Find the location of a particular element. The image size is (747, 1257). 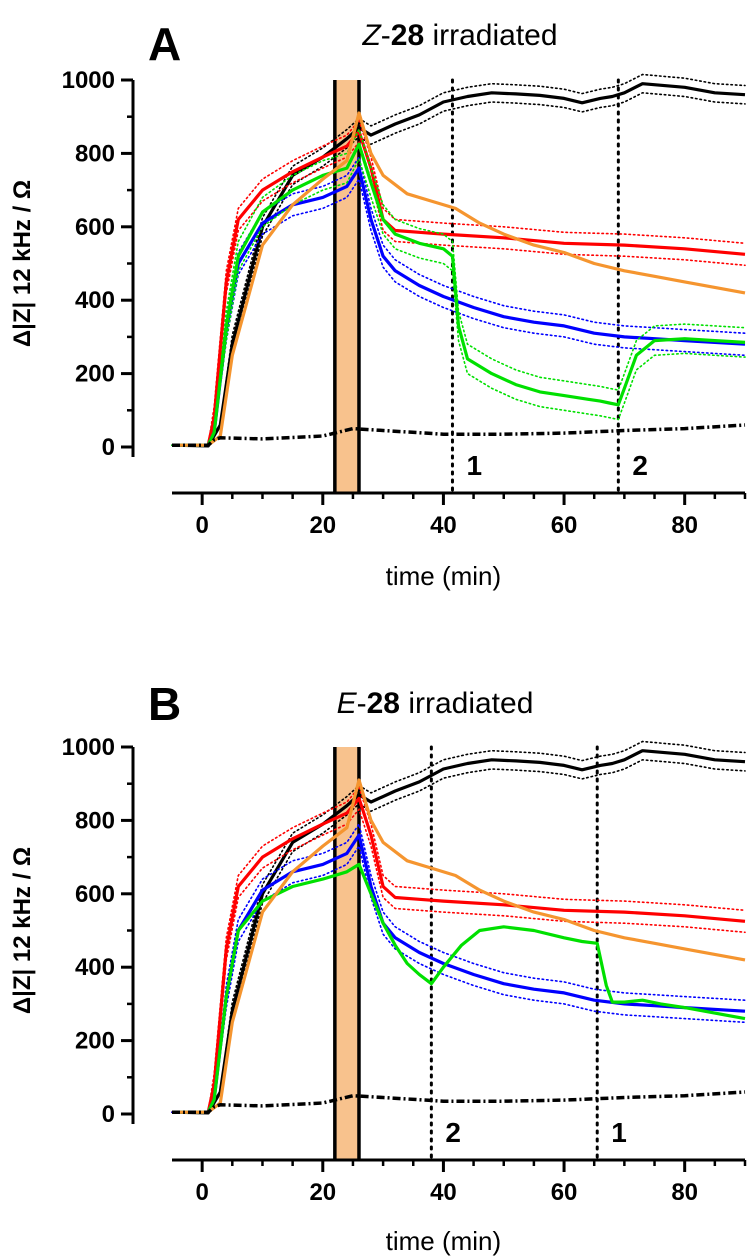

chart-a-y-axis-label: Δ|Z| 12 kHz / Ω is located at coordinates (22, 263).